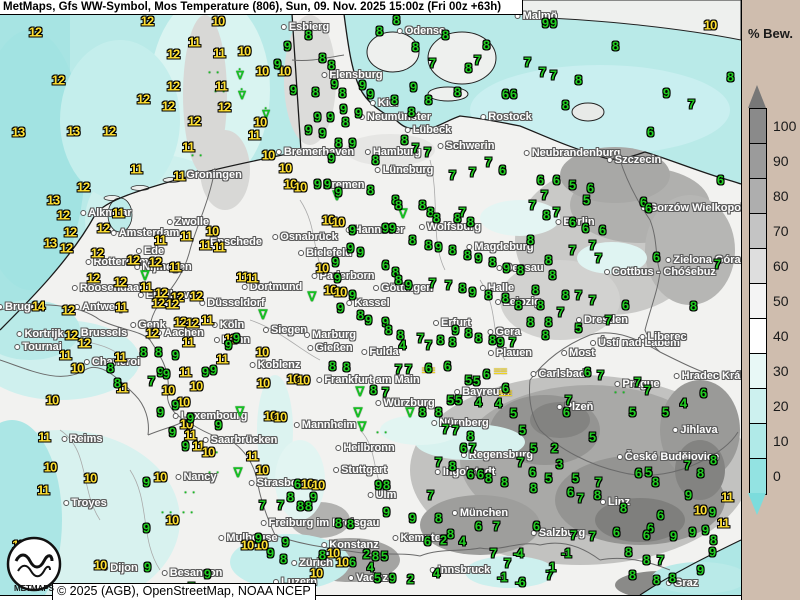 The height and width of the screenshot is (600, 800). I want to click on city-label: Ulm, so click(381, 495).